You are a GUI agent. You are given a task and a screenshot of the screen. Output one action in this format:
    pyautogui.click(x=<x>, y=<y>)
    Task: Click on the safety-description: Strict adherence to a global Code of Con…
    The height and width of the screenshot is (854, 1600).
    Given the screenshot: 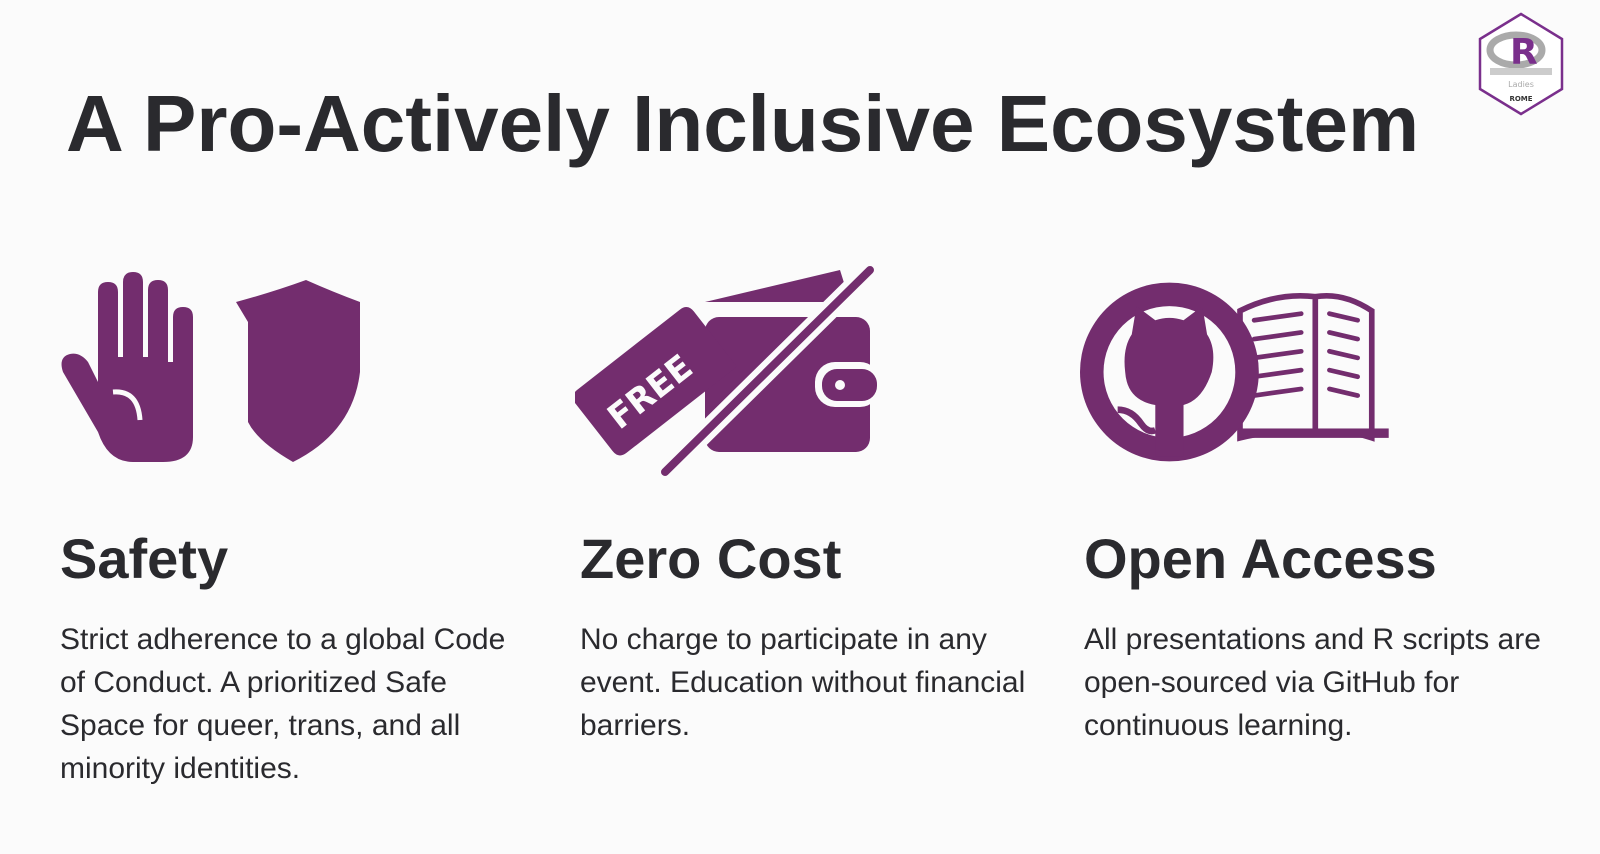 What is the action you would take?
    pyautogui.click(x=283, y=704)
    